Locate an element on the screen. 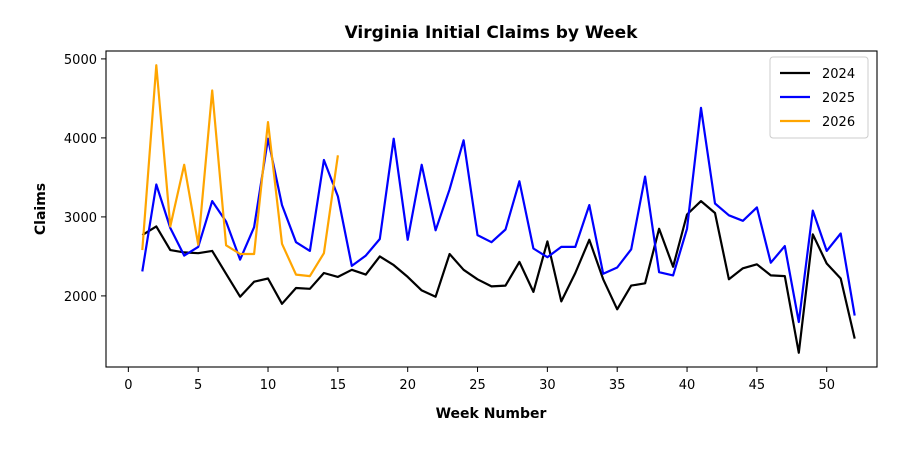 Image resolution: width=898 pixels, height=449 pixels. series-line-2026 is located at coordinates (240, 171).